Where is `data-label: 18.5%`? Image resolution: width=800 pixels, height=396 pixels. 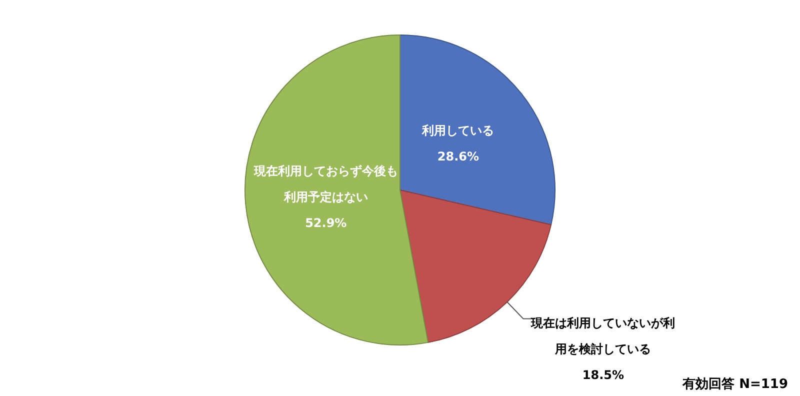
data-label: 18.5% is located at coordinates (603, 375).